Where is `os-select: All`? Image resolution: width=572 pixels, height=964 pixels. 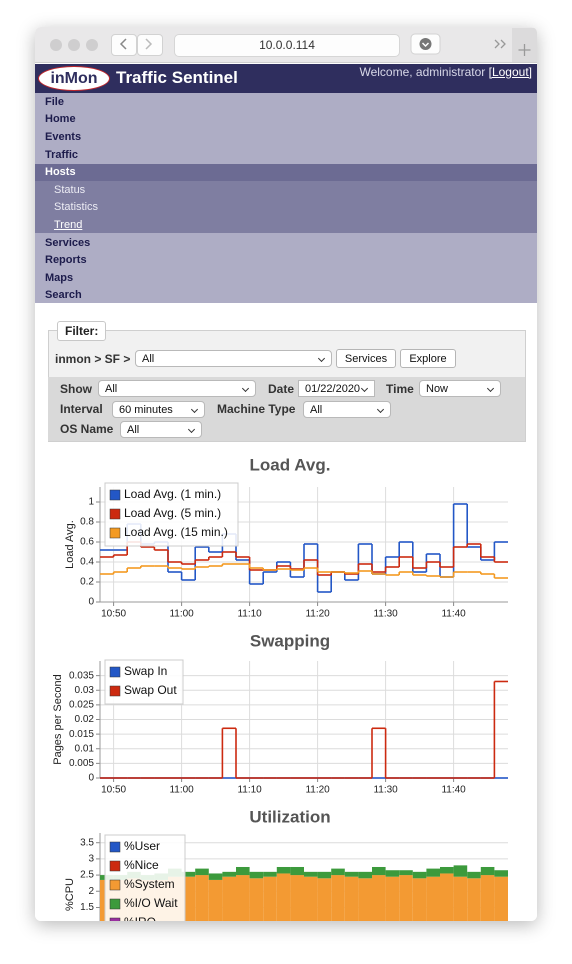 os-select: All is located at coordinates (161, 429).